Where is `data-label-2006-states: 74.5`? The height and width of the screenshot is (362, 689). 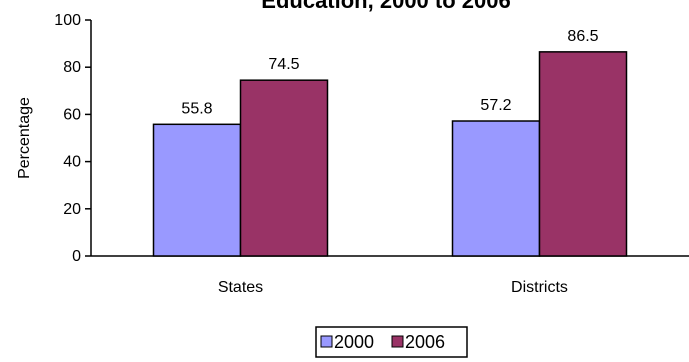
data-label-2006-states: 74.5 is located at coordinates (283, 64).